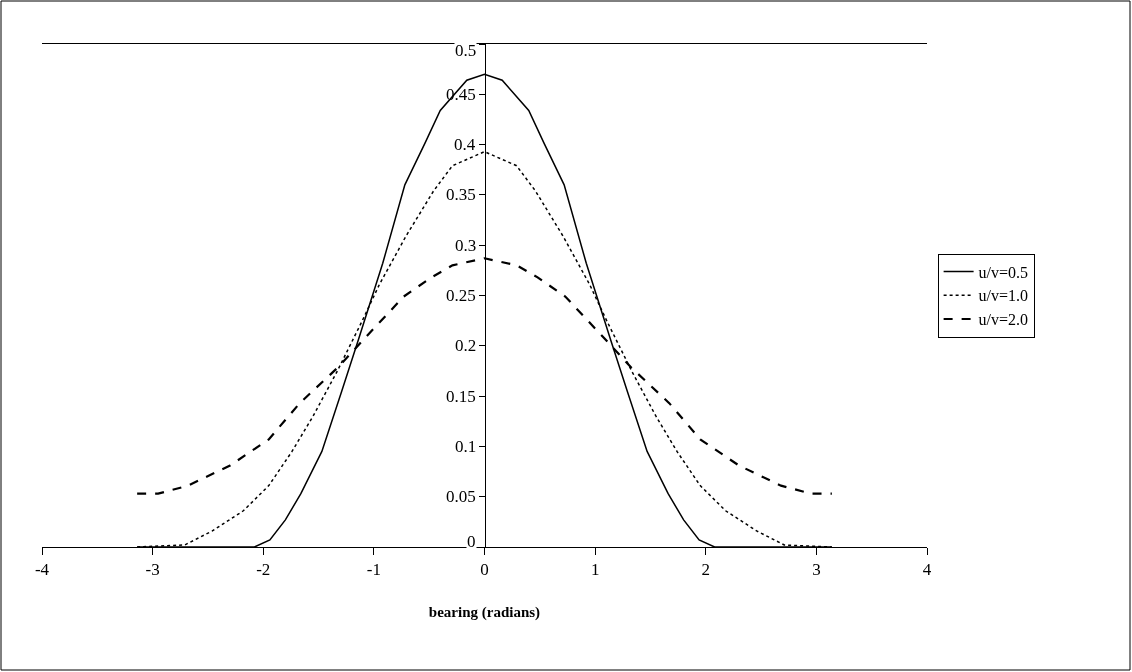 The width and height of the screenshot is (1132, 672). What do you see at coordinates (461, 396) in the screenshot?
I see `y-tick-label: 0.15` at bounding box center [461, 396].